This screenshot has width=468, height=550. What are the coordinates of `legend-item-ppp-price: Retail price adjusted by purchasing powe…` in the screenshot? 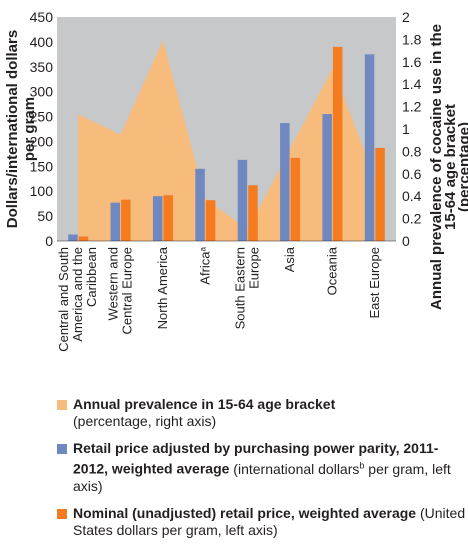 It's located at (262, 467).